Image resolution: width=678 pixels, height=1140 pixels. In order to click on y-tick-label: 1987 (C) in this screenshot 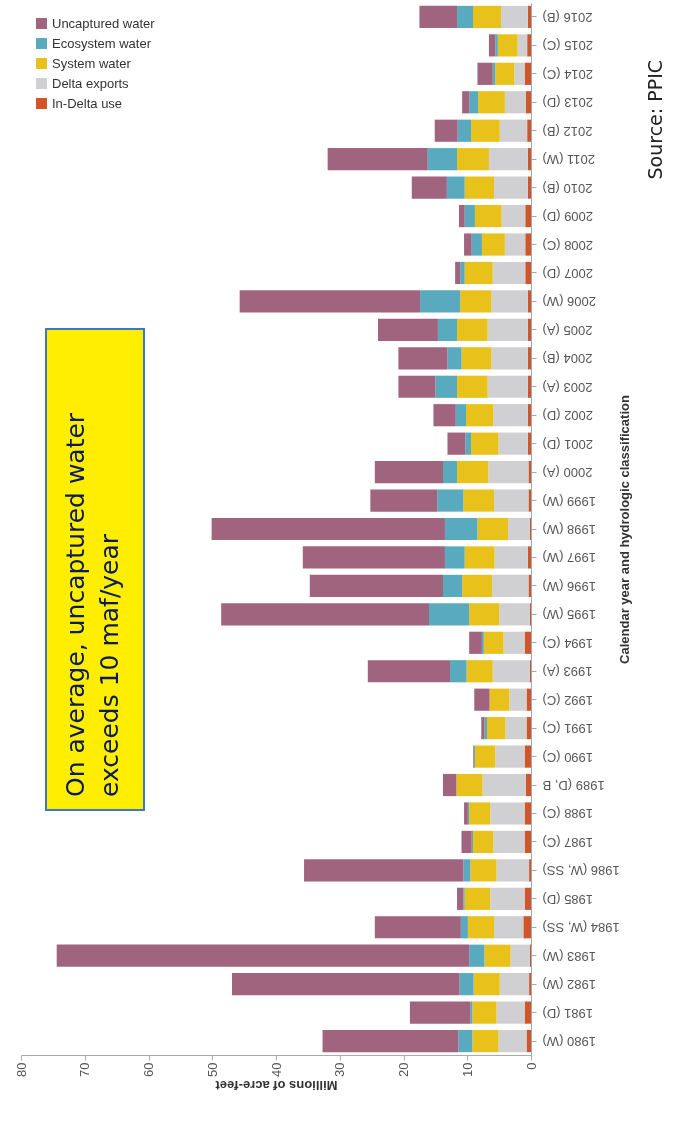, I will do `click(568, 842)`.